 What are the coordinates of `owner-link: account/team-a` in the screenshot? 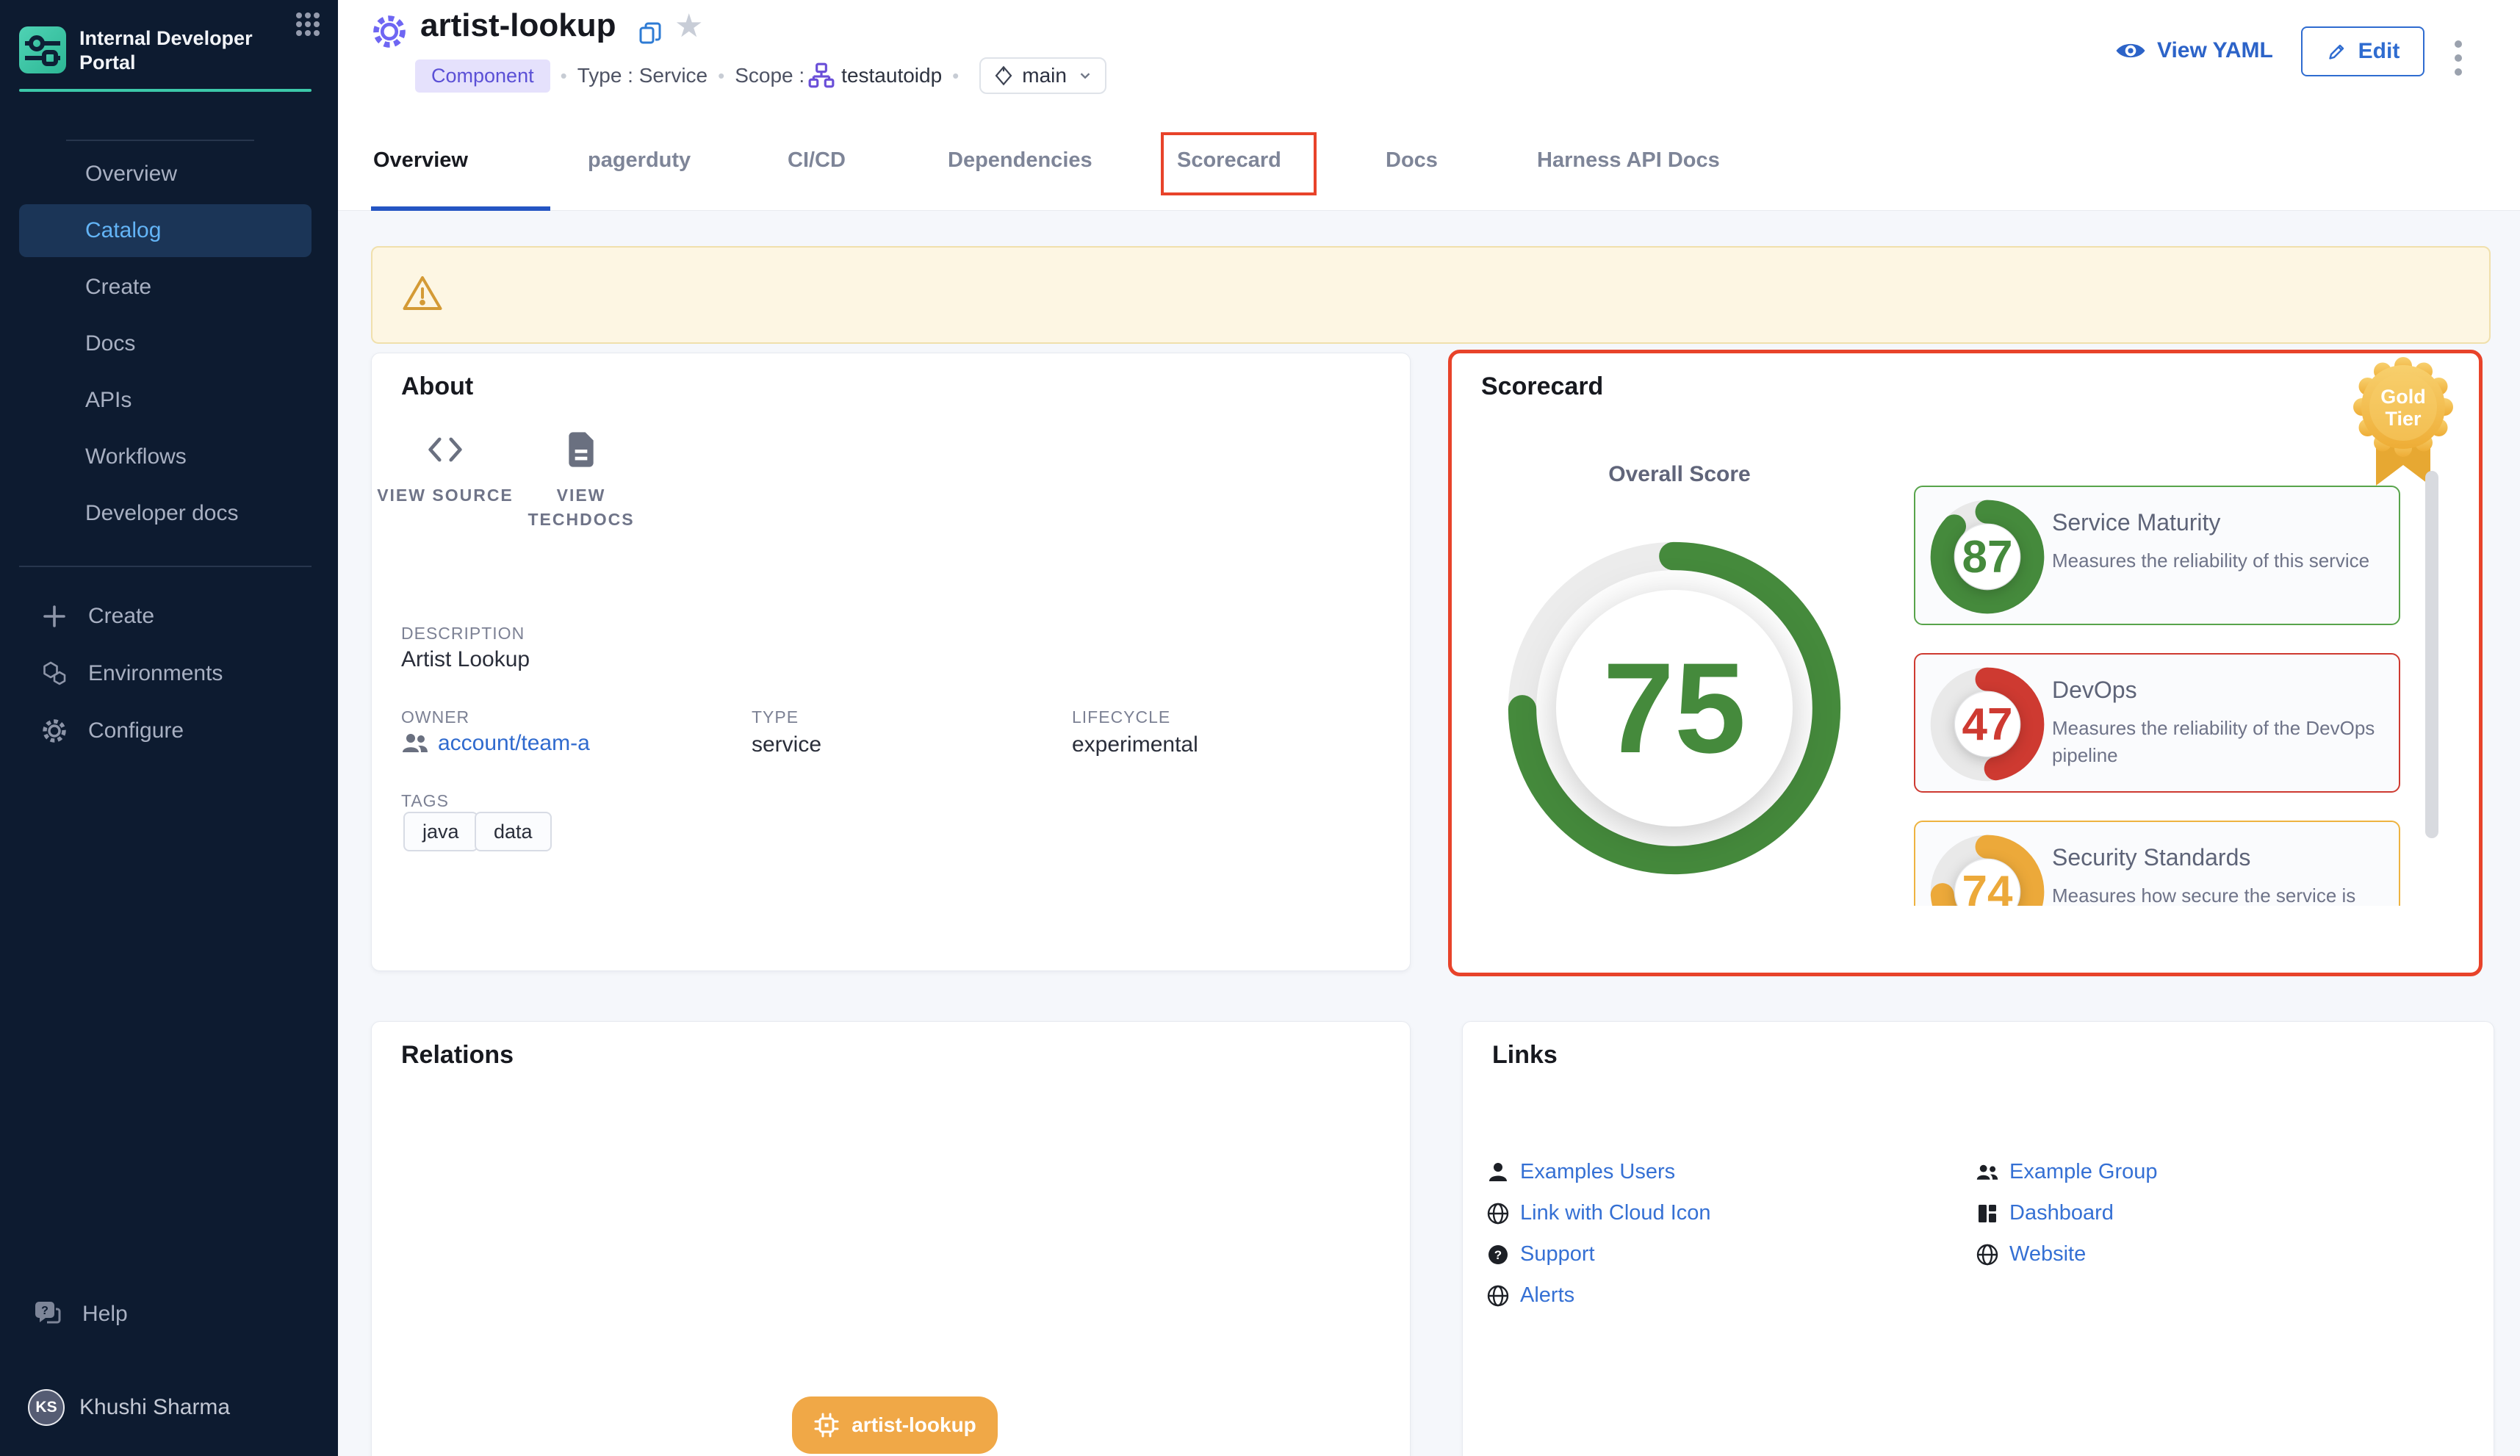 It's located at (495, 743).